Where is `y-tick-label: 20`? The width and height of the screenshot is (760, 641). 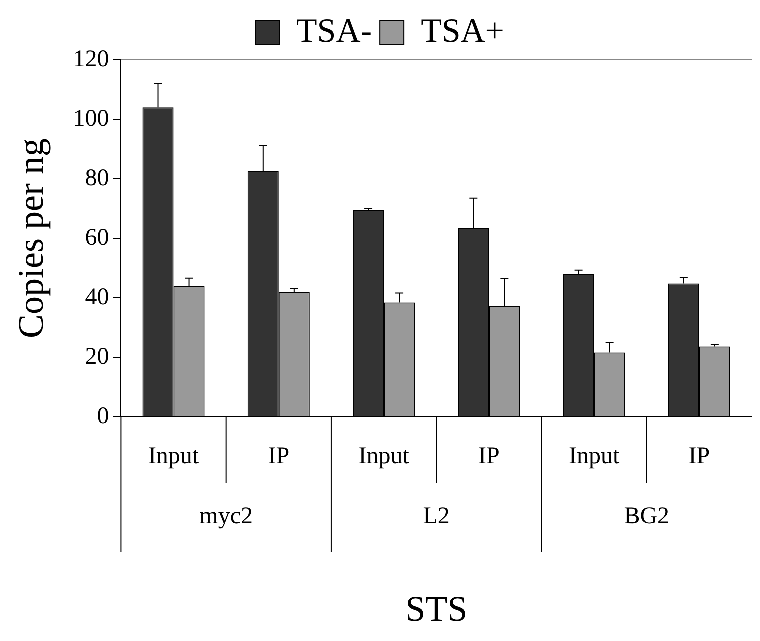
y-tick-label: 20 is located at coordinates (97, 357).